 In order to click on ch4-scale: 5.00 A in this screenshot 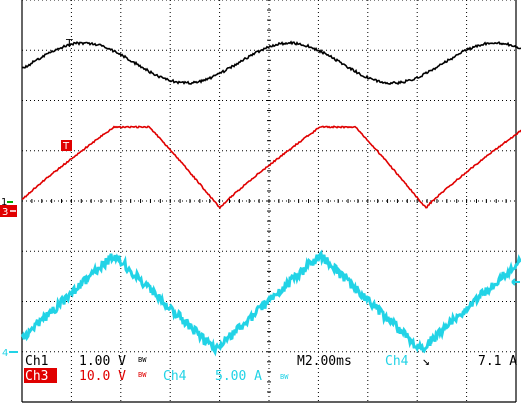, I will do `click(238, 376)`.